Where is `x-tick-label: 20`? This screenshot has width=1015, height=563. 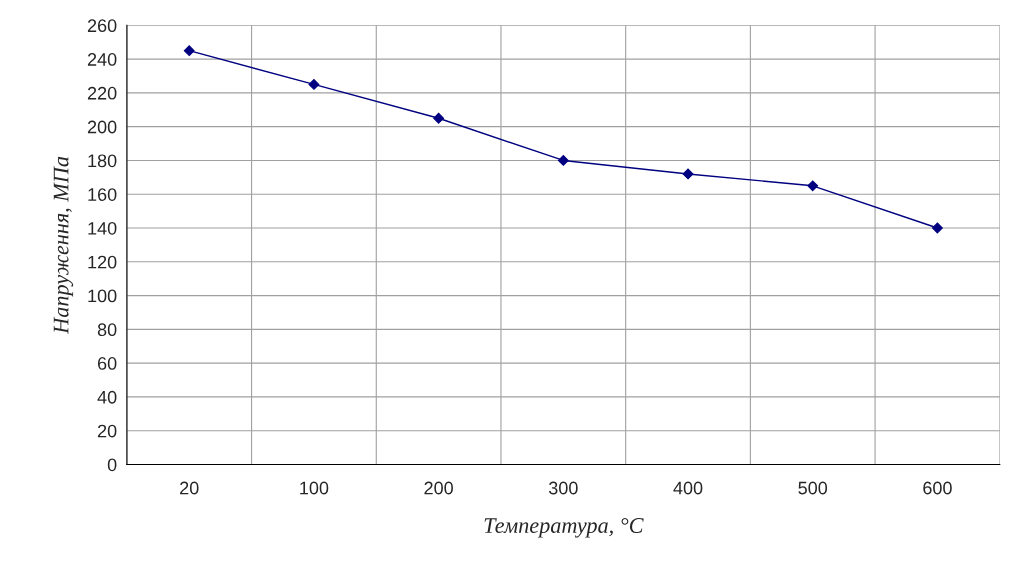
x-tick-label: 20 is located at coordinates (189, 488).